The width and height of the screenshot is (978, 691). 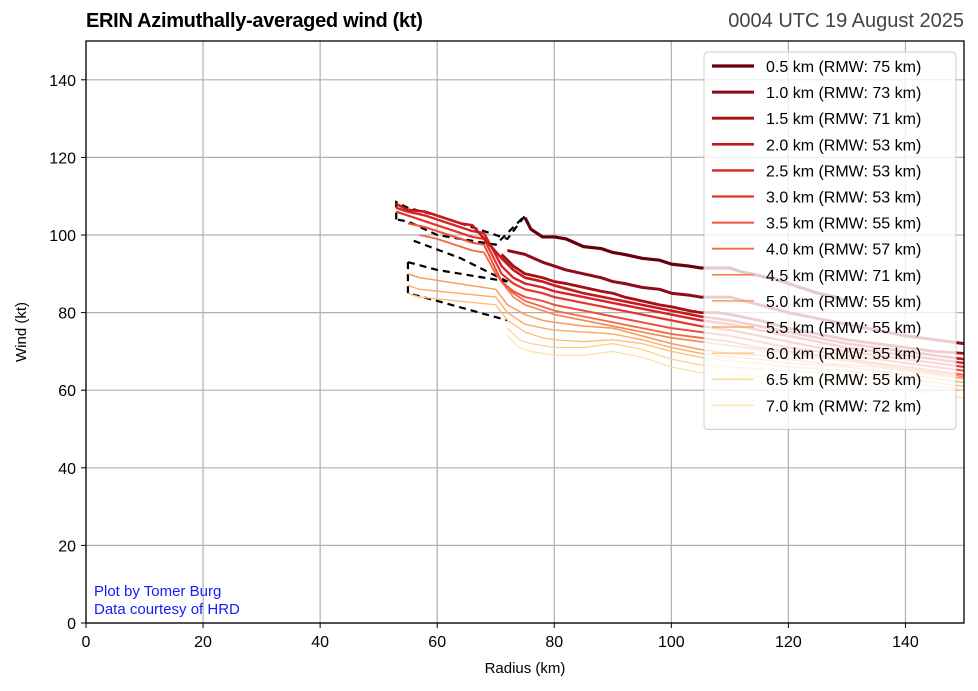 What do you see at coordinates (62, 158) in the screenshot?
I see `y-tick-label: 120` at bounding box center [62, 158].